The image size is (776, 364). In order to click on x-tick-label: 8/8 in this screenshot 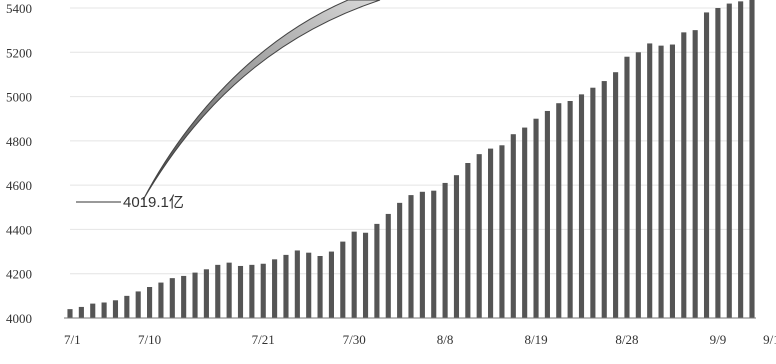, I will do `click(445, 339)`.